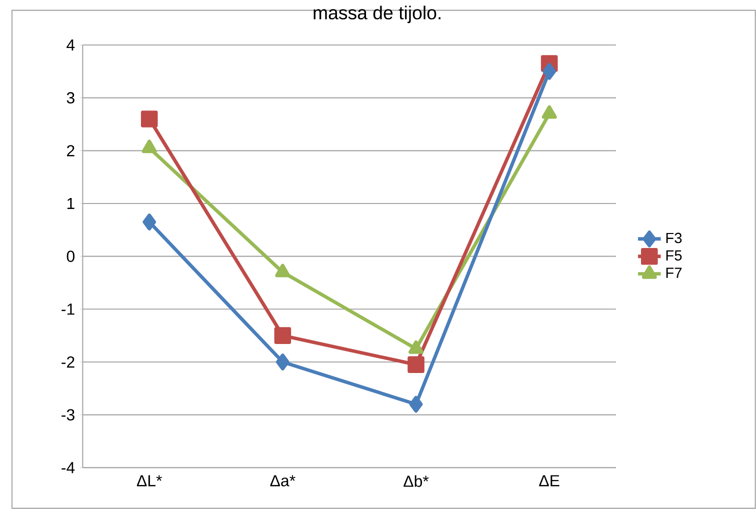 This screenshot has height=509, width=756. I want to click on y-tick-label: 2, so click(70, 150).